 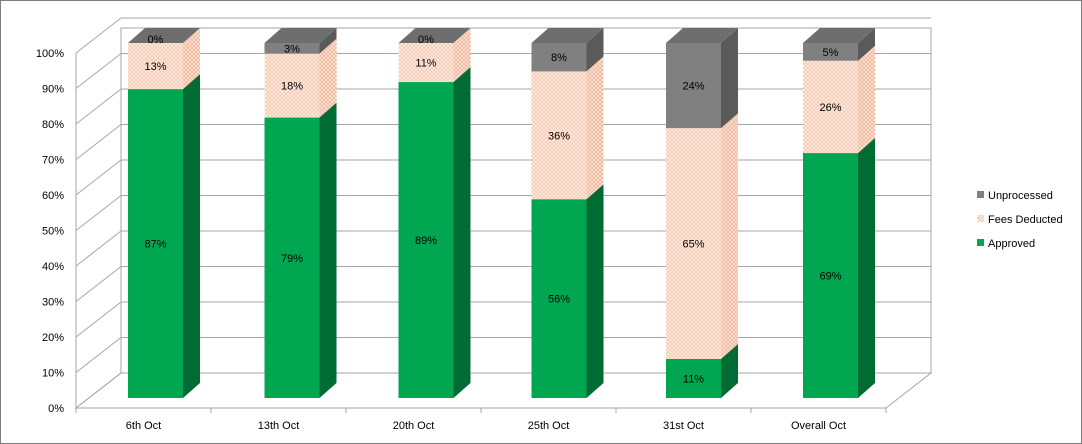 I want to click on data-label: 36%, so click(x=559, y=136).